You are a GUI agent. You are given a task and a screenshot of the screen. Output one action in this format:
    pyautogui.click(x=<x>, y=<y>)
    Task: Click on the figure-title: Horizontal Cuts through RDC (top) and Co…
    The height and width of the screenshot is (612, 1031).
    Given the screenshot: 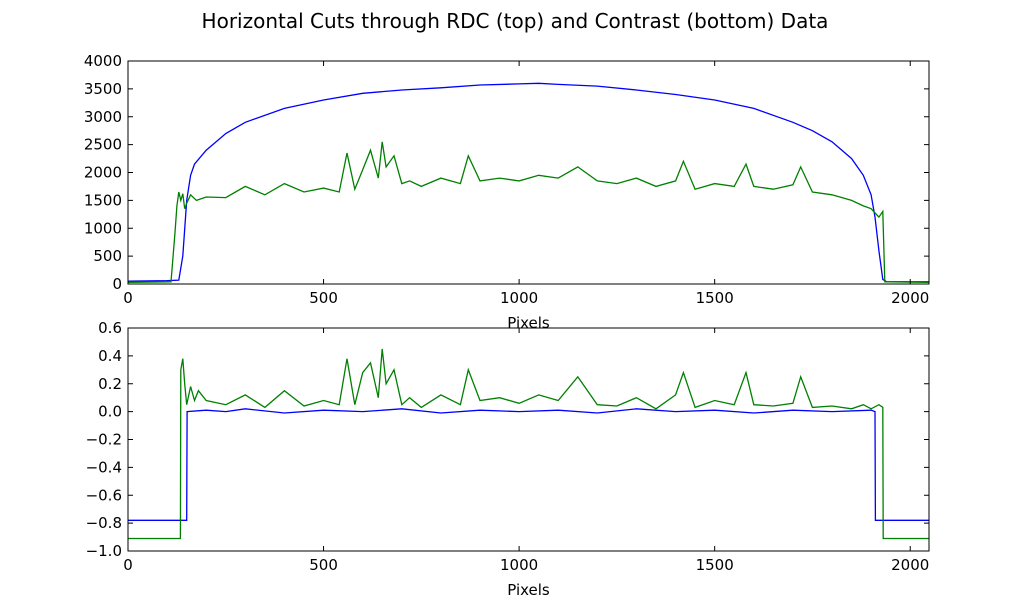 What is the action you would take?
    pyautogui.click(x=515, y=21)
    